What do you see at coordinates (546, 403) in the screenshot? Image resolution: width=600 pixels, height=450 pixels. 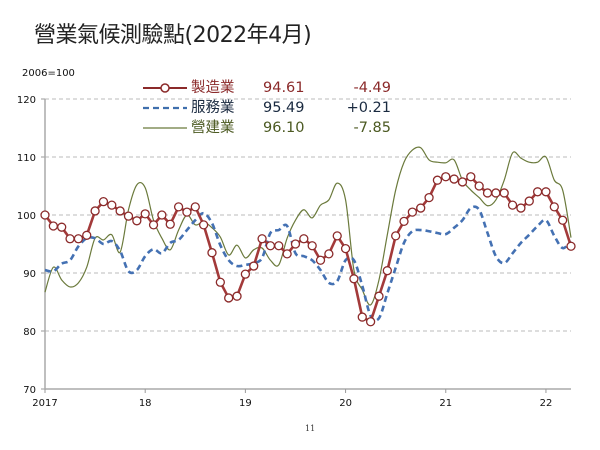 I see `x-tick-label: 22` at bounding box center [546, 403].